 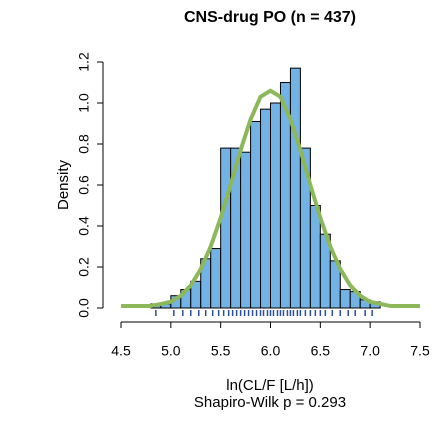 What do you see at coordinates (84, 103) in the screenshot?
I see `y-tick-label: 1.0` at bounding box center [84, 103].